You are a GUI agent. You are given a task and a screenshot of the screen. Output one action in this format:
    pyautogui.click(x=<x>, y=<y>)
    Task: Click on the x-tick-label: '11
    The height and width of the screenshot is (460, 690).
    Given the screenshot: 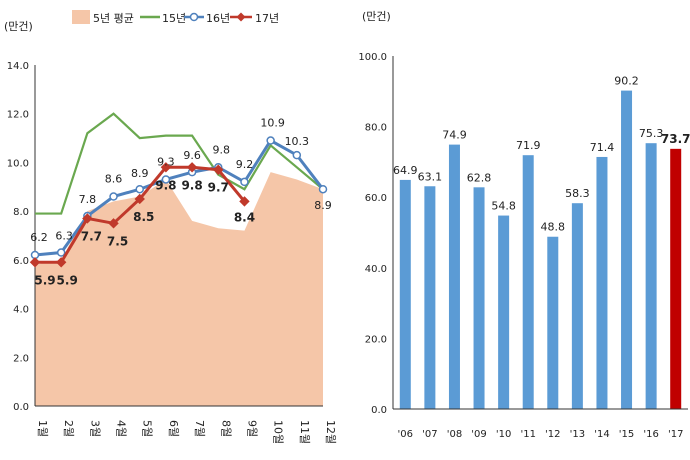 What is the action you would take?
    pyautogui.click(x=527, y=434)
    